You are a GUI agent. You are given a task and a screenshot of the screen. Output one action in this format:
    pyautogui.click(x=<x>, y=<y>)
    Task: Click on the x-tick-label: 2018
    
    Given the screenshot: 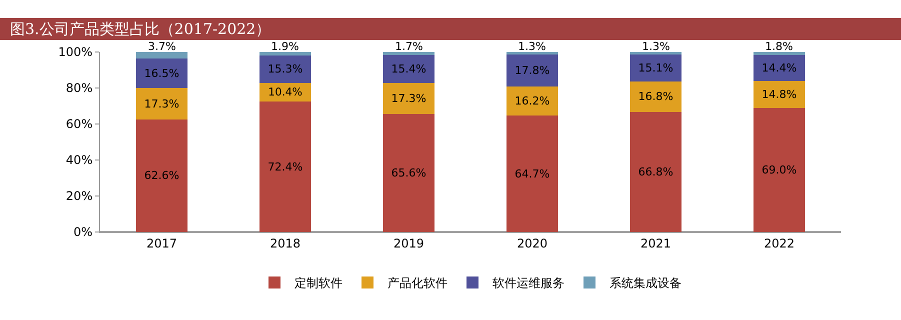 What is the action you would take?
    pyautogui.click(x=285, y=243)
    